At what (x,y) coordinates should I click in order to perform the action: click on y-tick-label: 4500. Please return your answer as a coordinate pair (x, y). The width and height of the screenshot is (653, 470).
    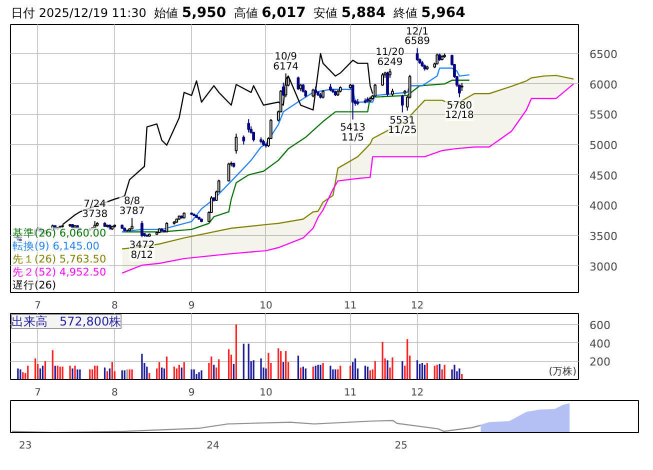
    Looking at the image, I should click on (604, 175).